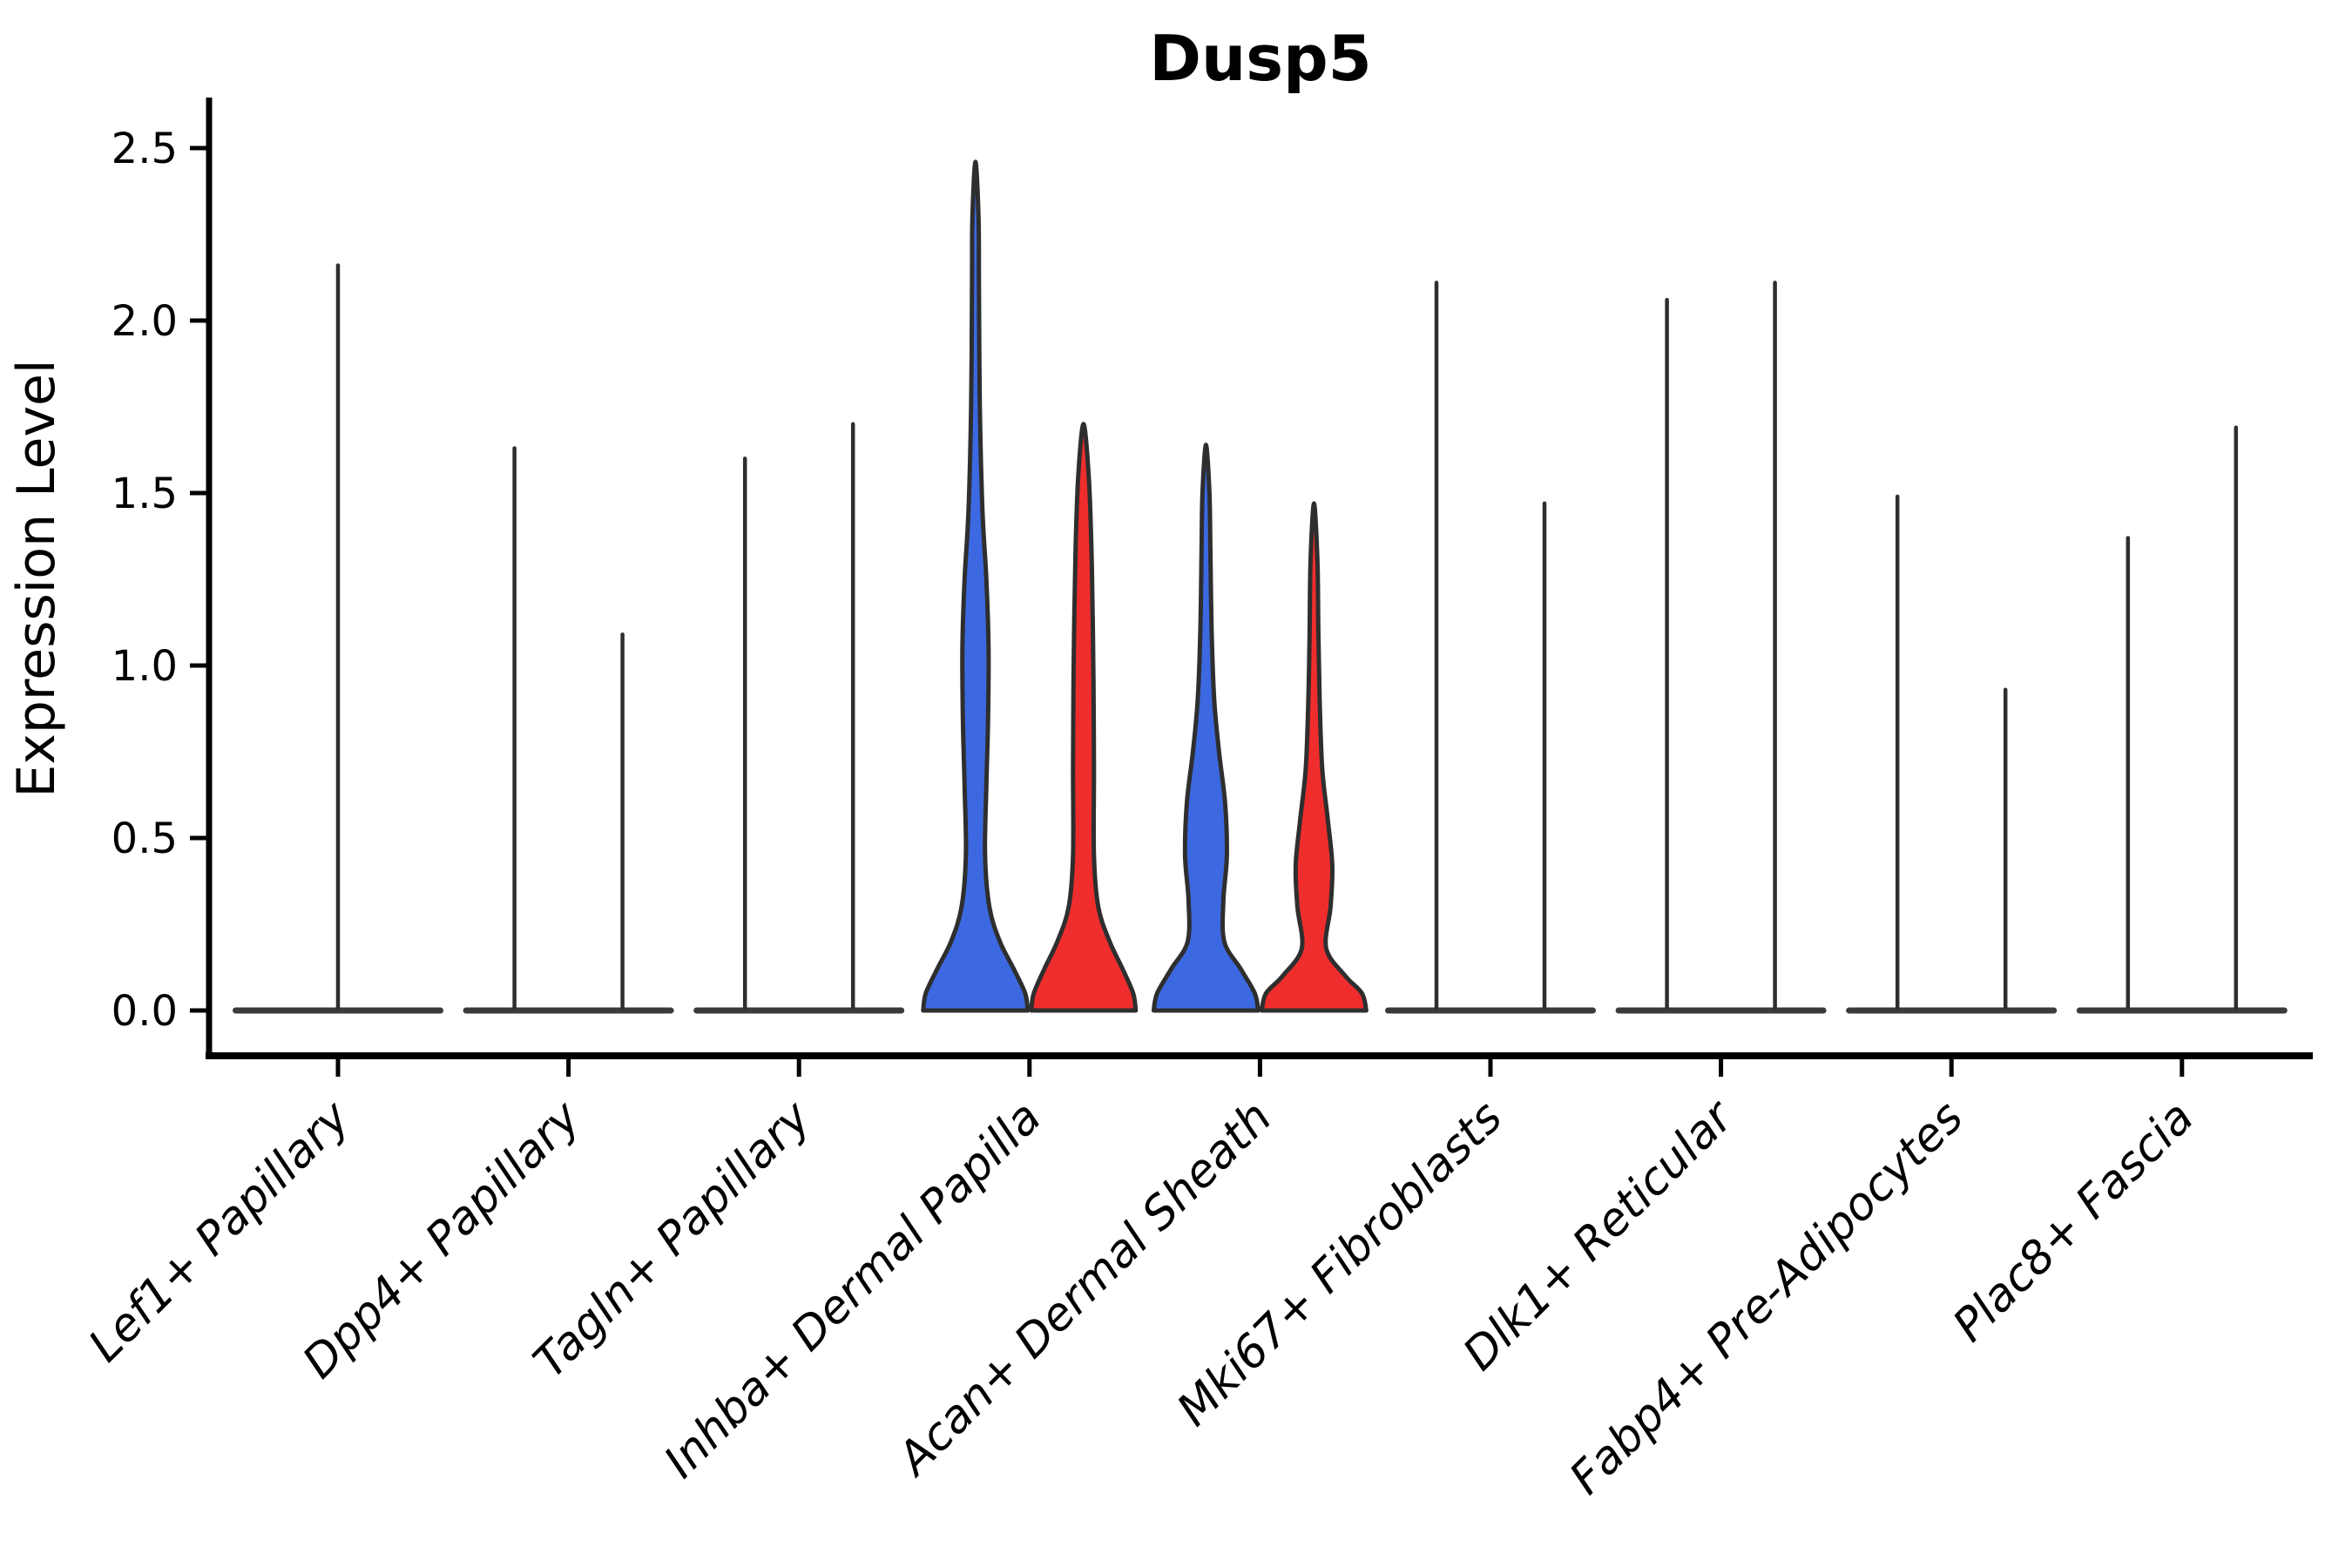 The image size is (2352, 1568). Describe the element at coordinates (145, 149) in the screenshot. I see `y-tick-label: 2.5` at that location.